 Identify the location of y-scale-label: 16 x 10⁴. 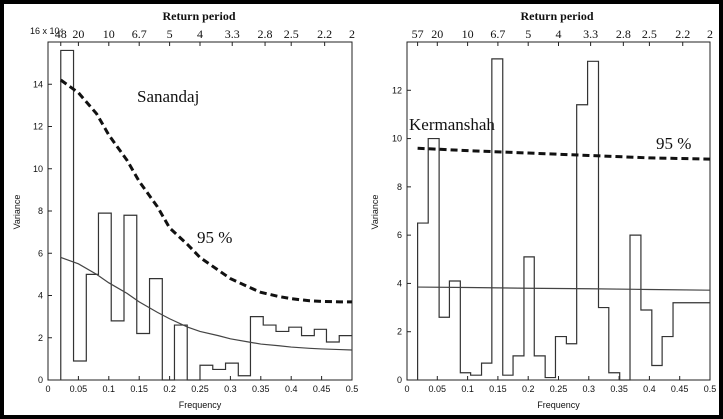
(47, 31).